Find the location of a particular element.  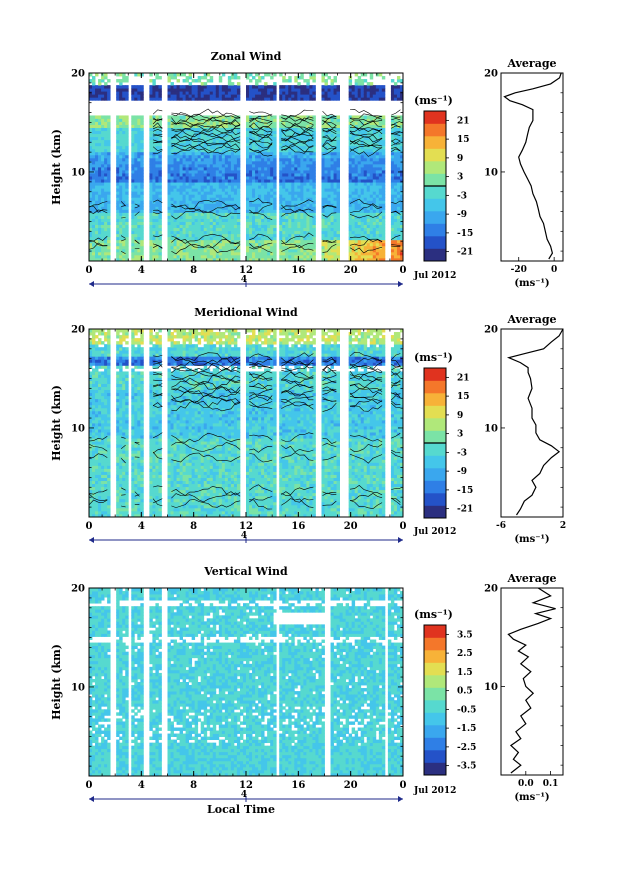

colorbar-swatch is located at coordinates (435, 230).